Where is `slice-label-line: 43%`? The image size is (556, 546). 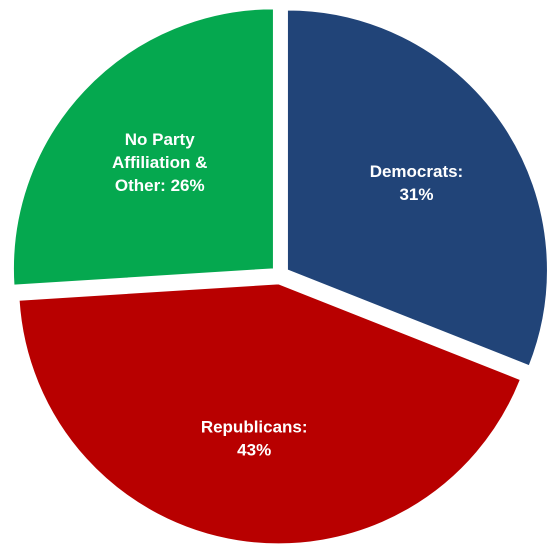 slice-label-line: 43% is located at coordinates (254, 449).